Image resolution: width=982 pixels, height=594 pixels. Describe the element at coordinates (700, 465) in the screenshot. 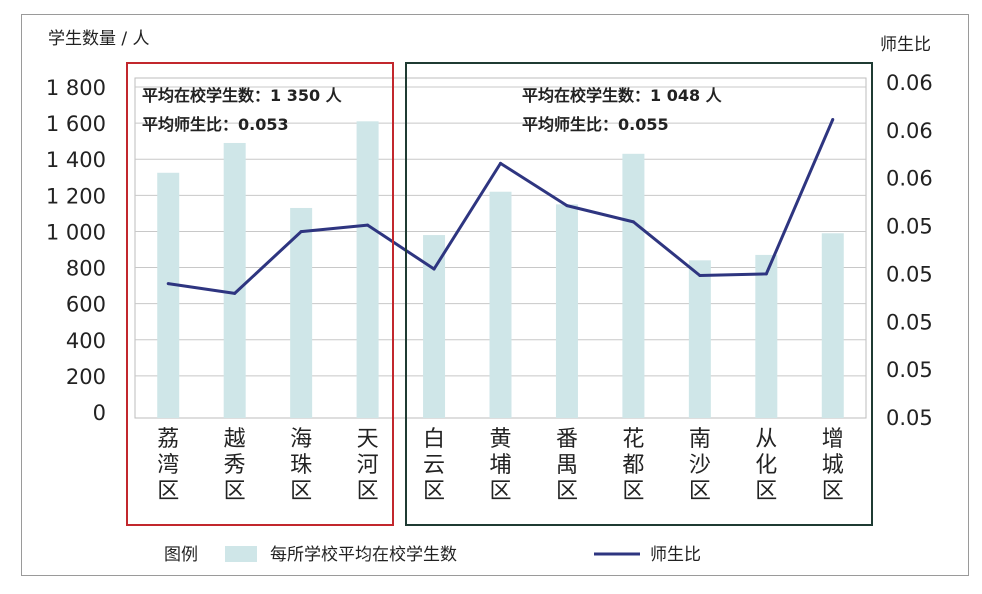

I see `category-label: 南沙区` at that location.